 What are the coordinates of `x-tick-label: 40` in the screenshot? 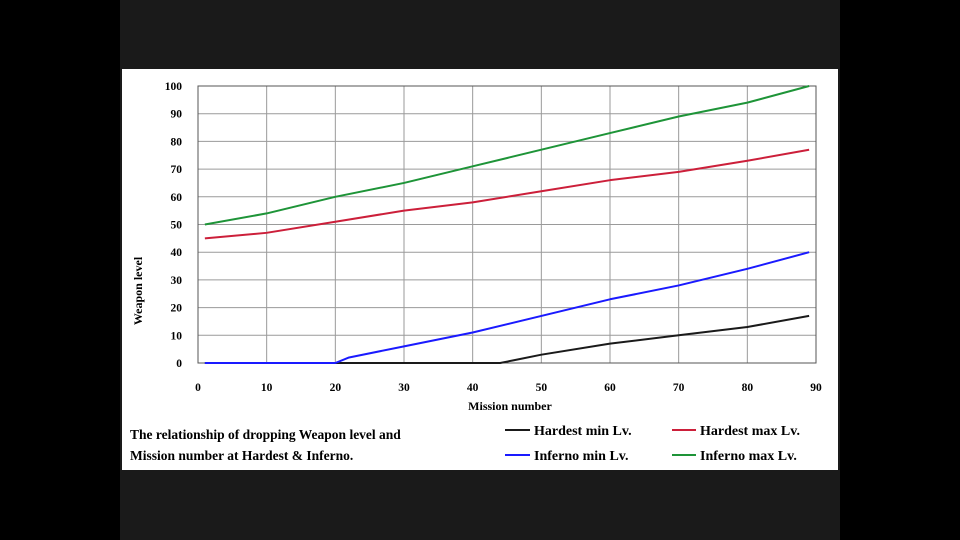 It's located at (473, 388).